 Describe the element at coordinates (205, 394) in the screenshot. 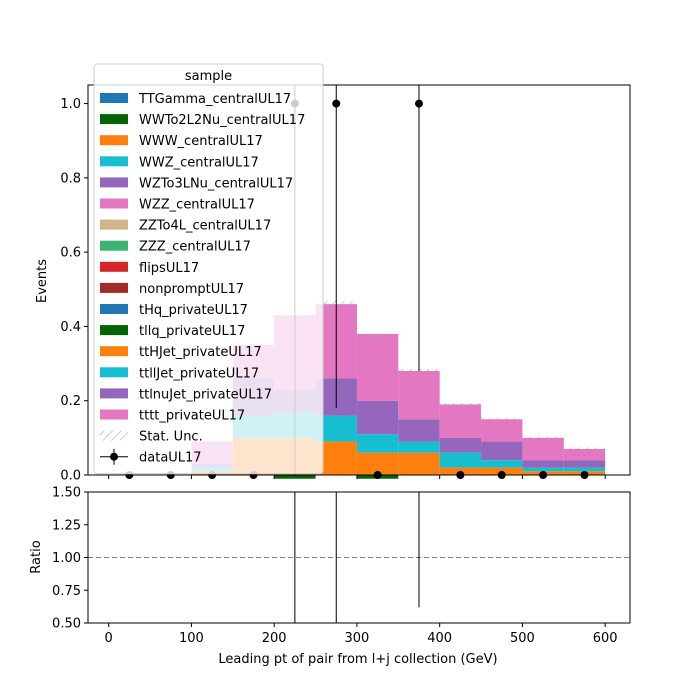

I see `legend-label-14: ttlnuJet_privateUL17` at that location.